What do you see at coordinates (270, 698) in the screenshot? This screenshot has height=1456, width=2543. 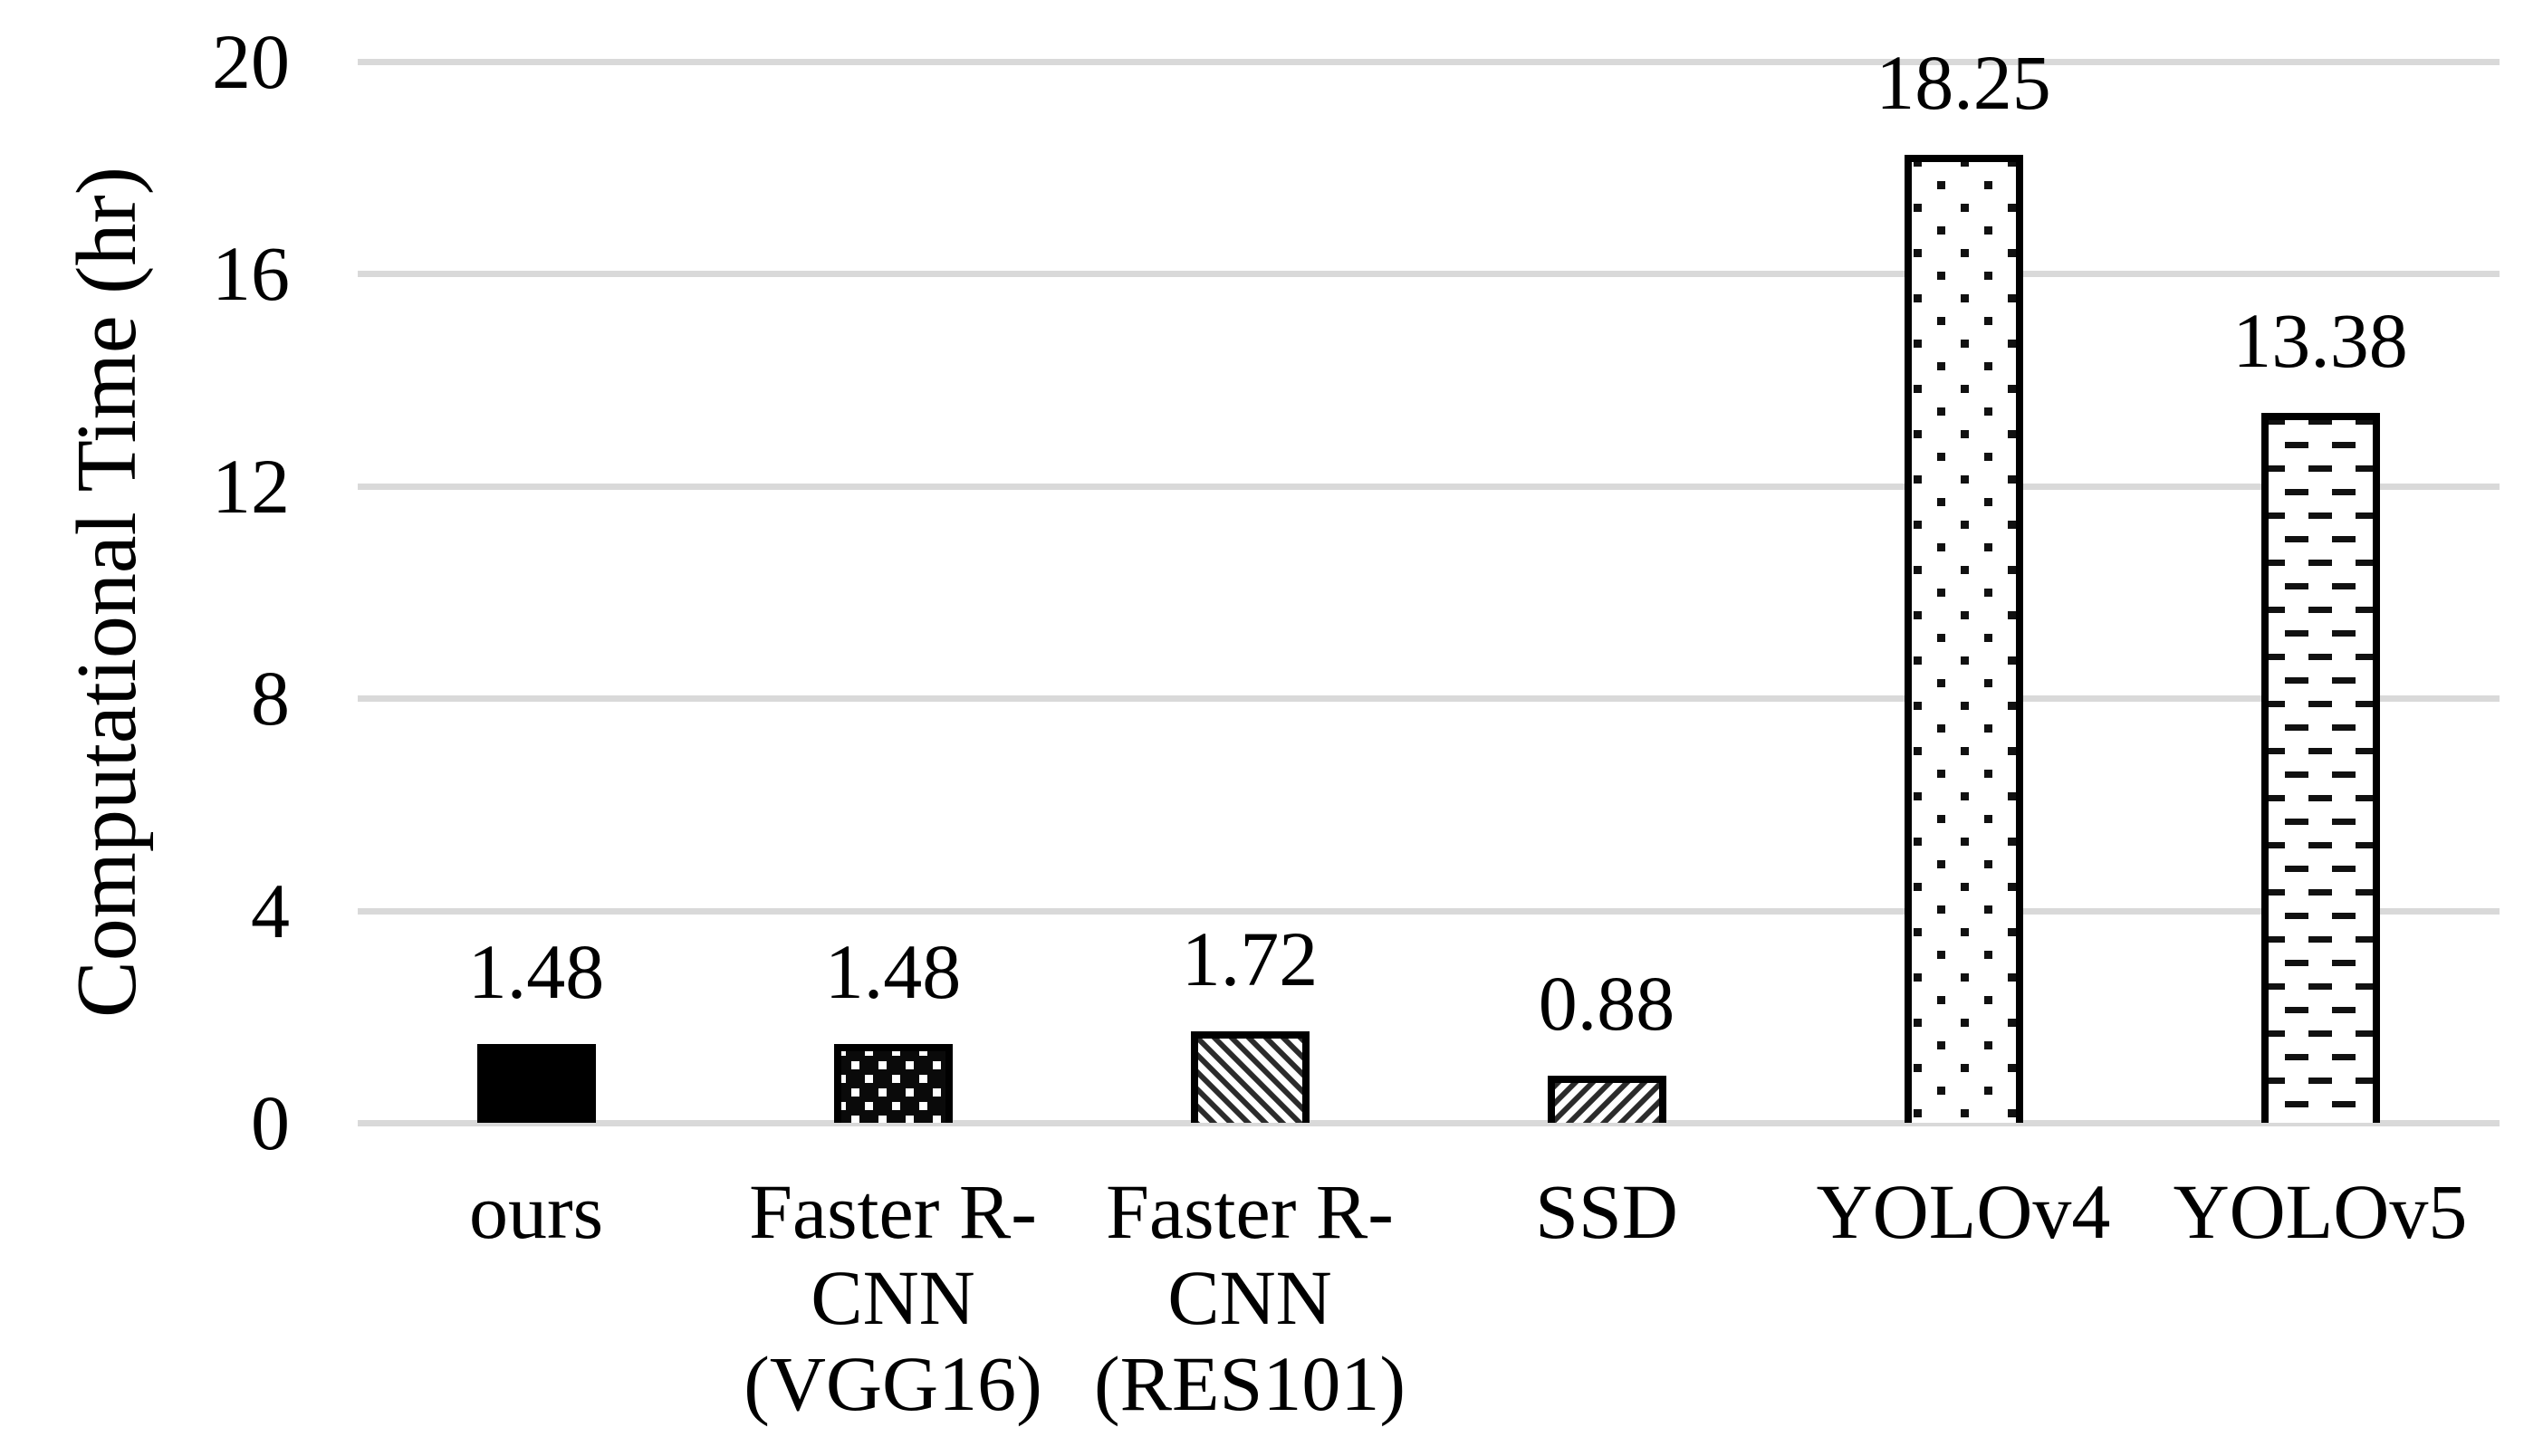 I see `y-tick-label-8: 8` at bounding box center [270, 698].